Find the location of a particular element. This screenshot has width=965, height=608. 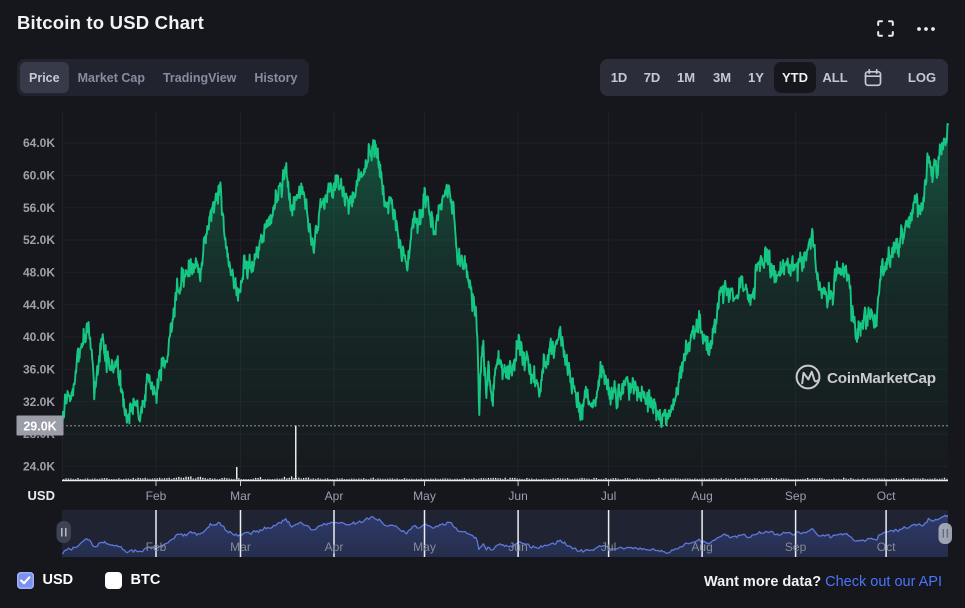

svg-text: 48.0K is located at coordinates (39, 273).